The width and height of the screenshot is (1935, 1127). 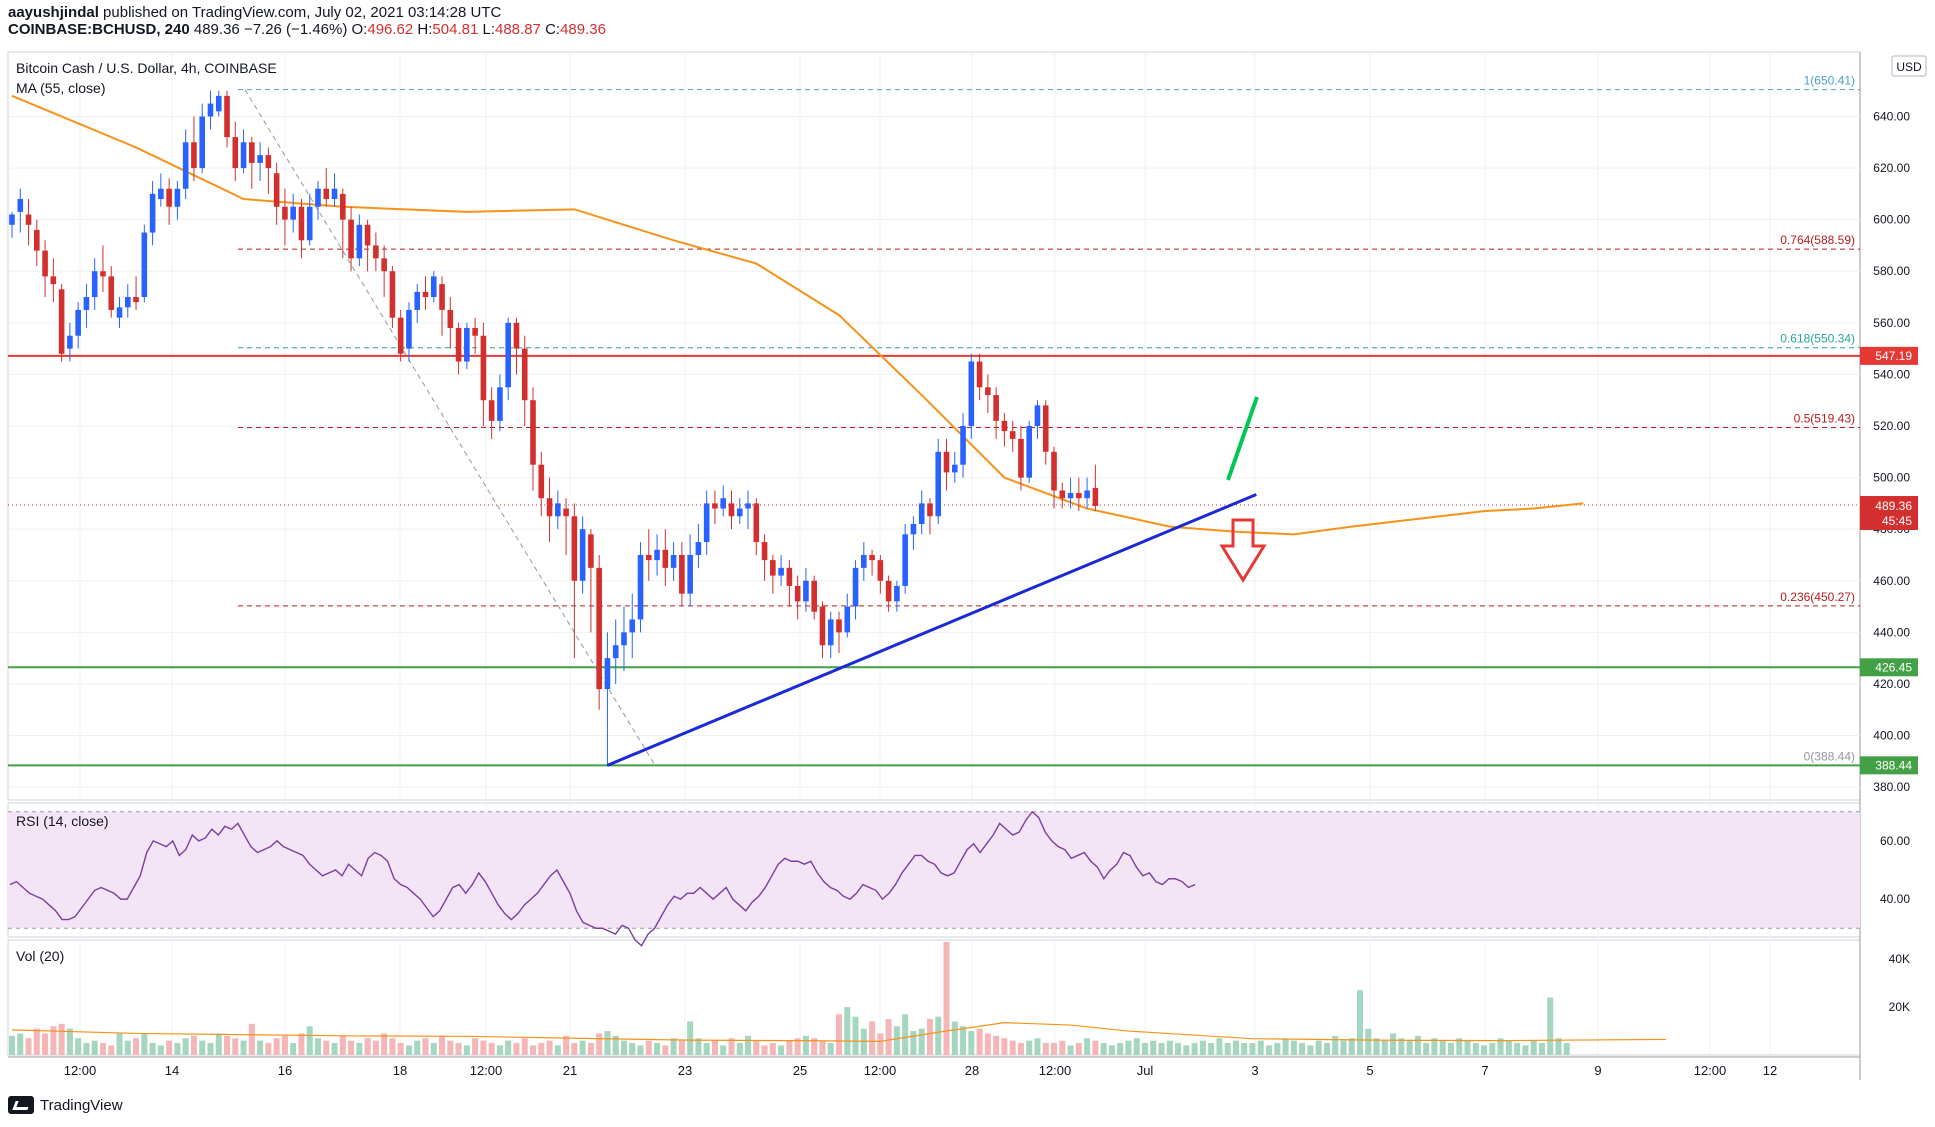 I want to click on currency-badge, so click(x=1909, y=66).